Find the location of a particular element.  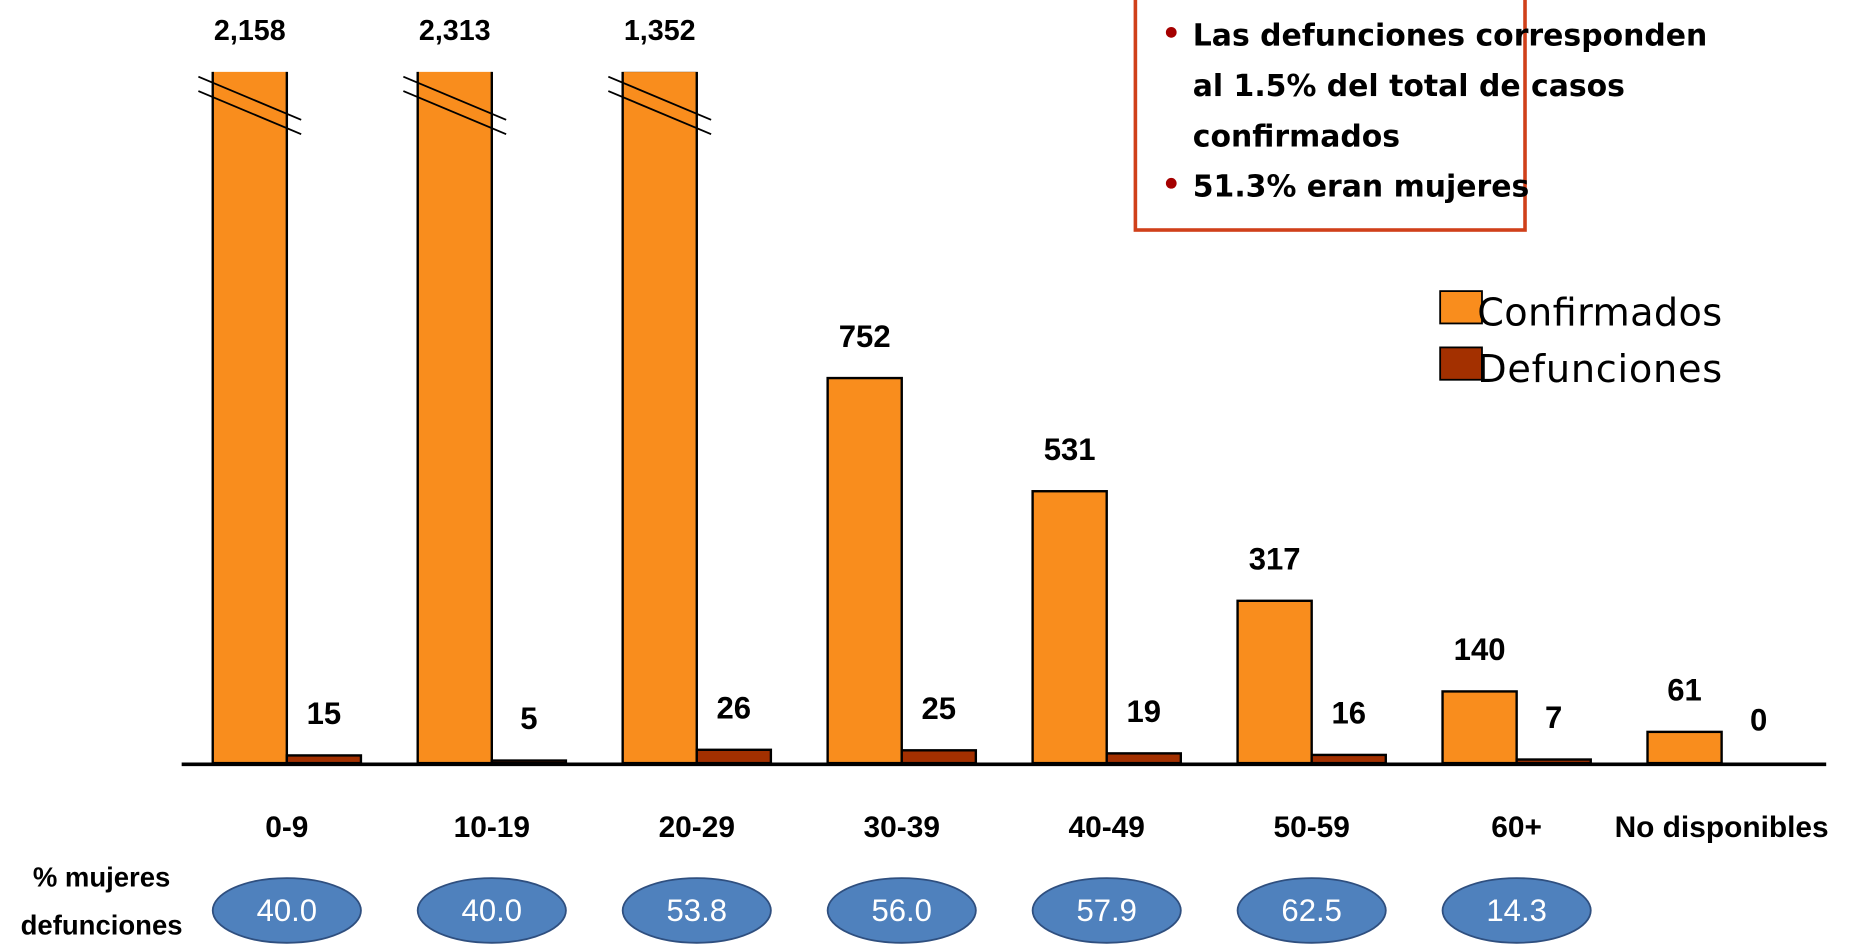

x-tick-label: No disponibles is located at coordinates (1722, 827).